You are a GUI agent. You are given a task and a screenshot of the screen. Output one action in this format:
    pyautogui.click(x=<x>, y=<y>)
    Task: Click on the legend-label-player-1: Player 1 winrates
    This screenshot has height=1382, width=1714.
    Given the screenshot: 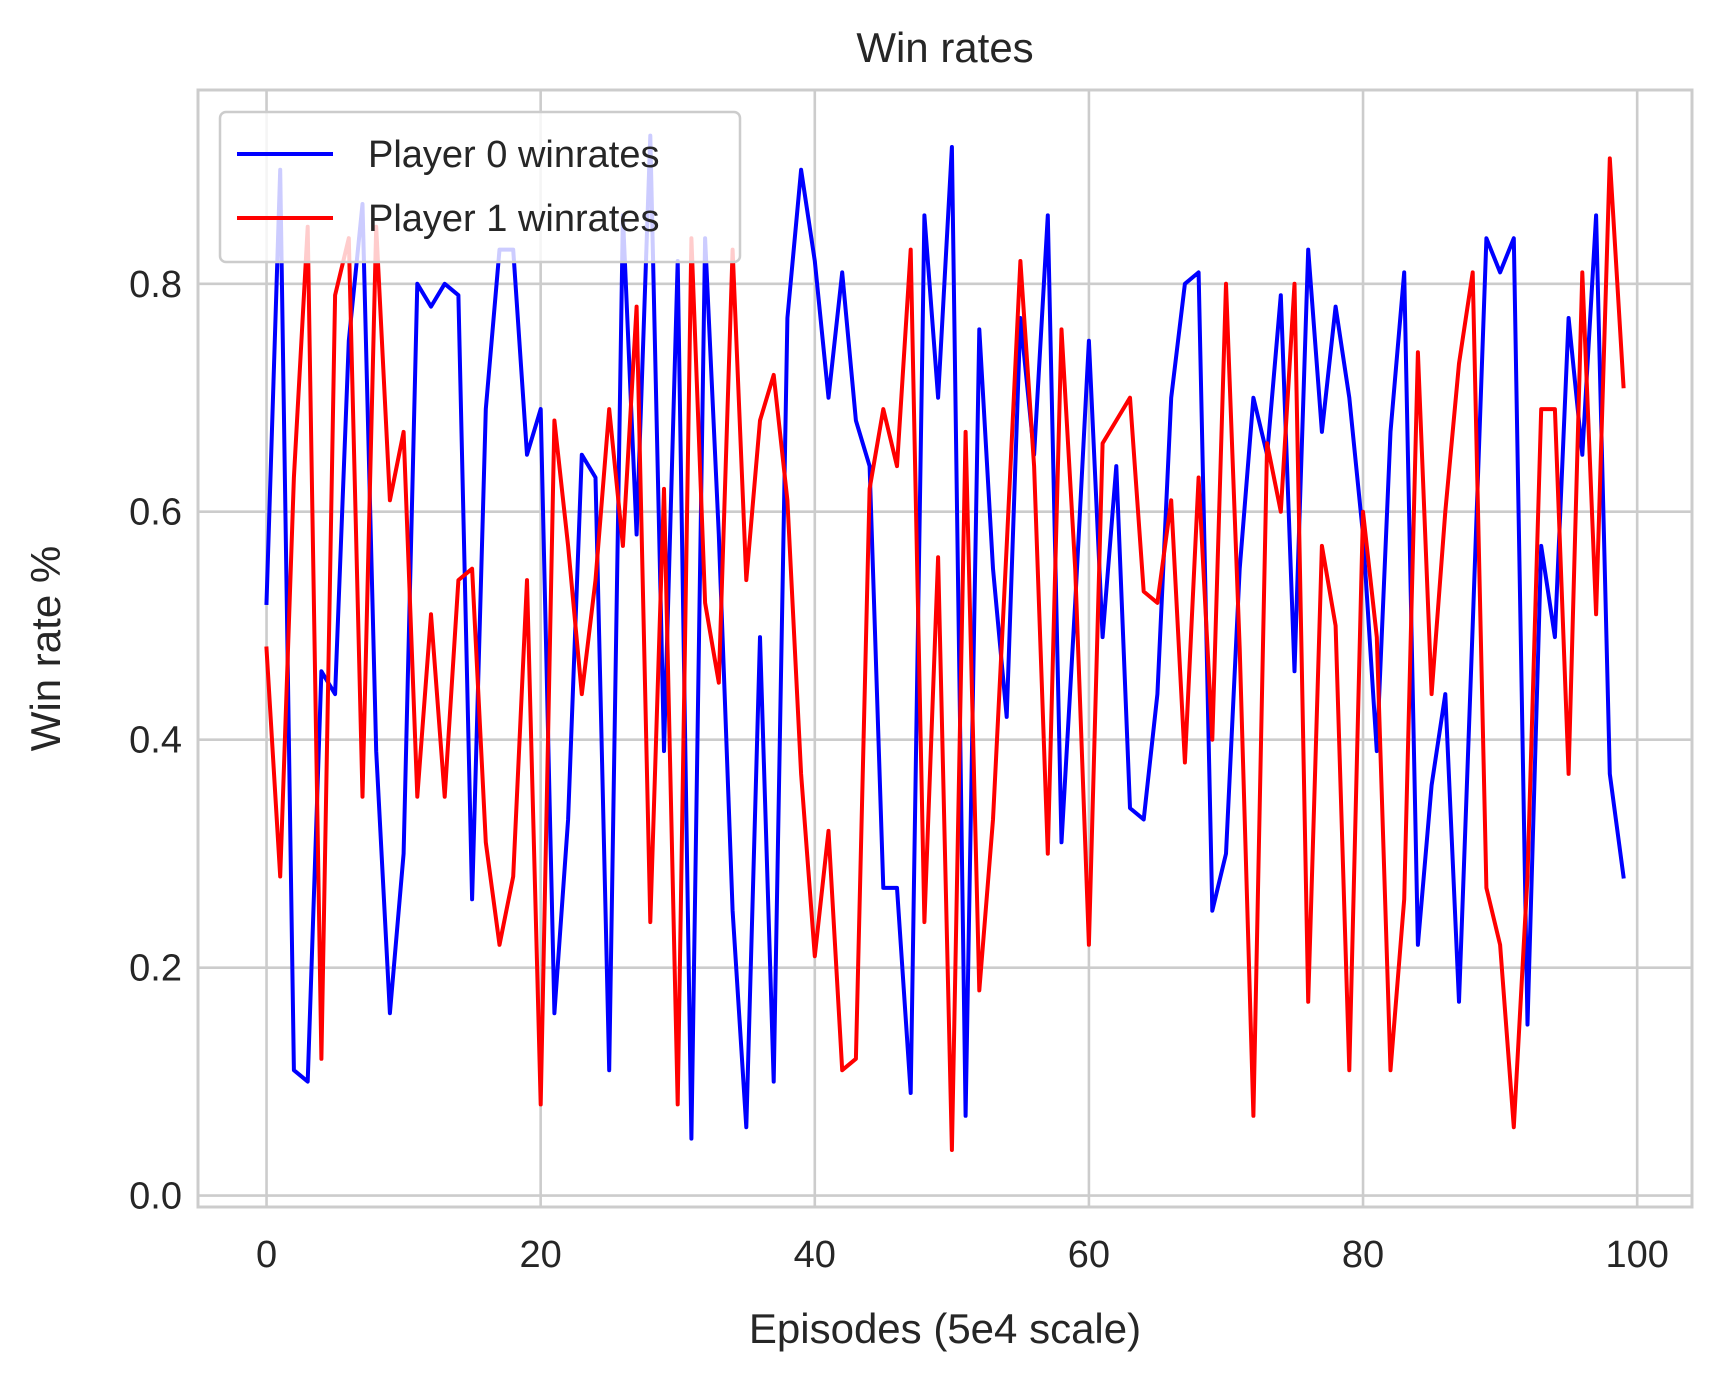 What is the action you would take?
    pyautogui.click(x=513, y=219)
    